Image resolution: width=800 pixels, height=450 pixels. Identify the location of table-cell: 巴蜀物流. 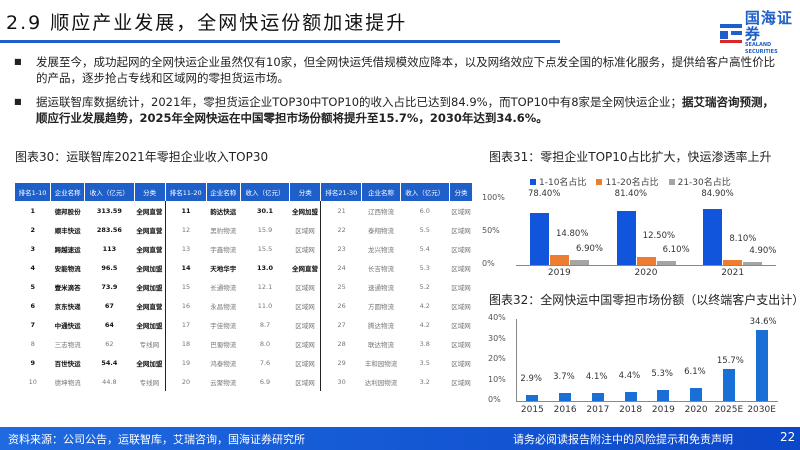
(223, 344).